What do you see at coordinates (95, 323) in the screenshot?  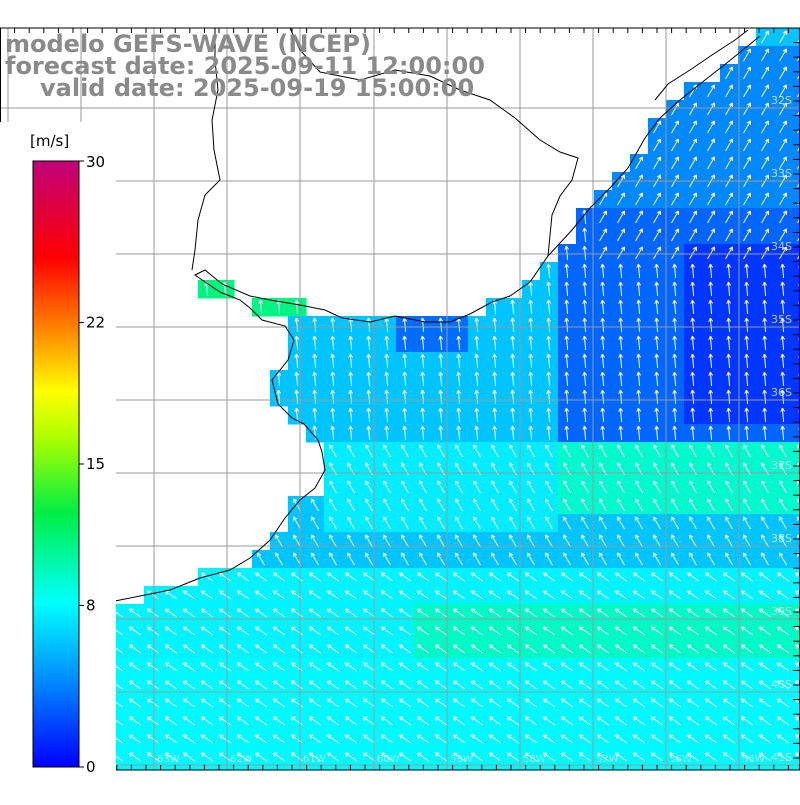 I see `colorbar-tick-label: 22` at bounding box center [95, 323].